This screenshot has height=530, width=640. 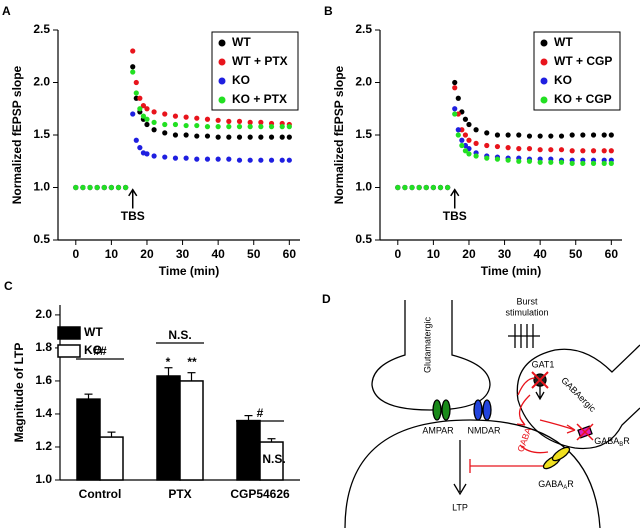 I want to click on panel-letter: D, so click(x=326, y=299).